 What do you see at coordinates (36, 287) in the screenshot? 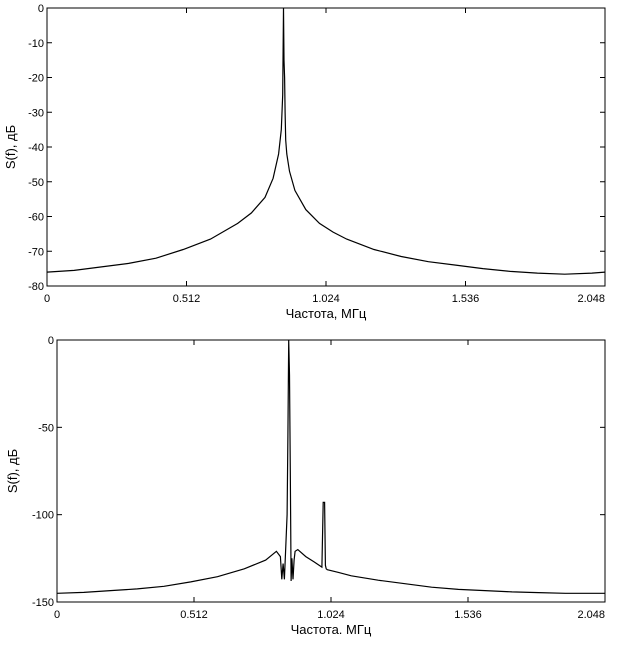
I see `y-tick-label: -80` at bounding box center [36, 287].